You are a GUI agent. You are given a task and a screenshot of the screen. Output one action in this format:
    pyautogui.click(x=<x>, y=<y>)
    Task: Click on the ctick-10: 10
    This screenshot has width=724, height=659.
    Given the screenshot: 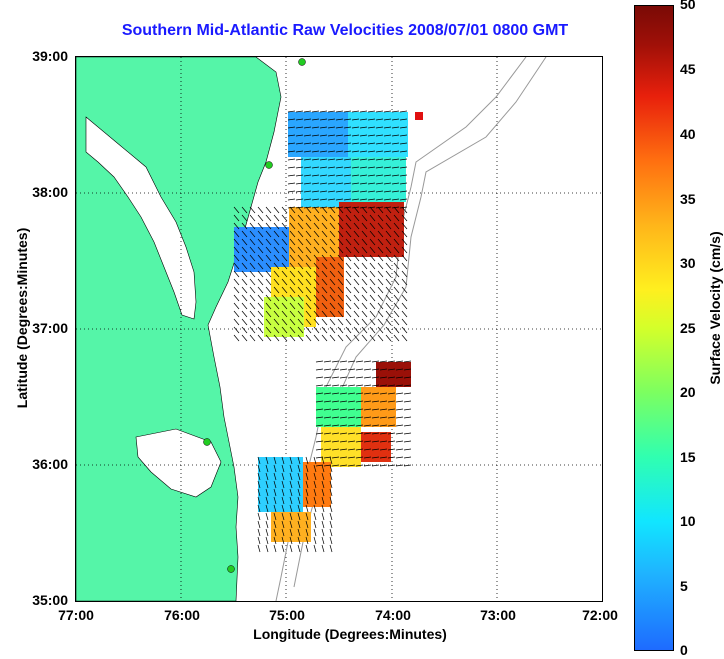 What is the action you would take?
    pyautogui.click(x=688, y=521)
    